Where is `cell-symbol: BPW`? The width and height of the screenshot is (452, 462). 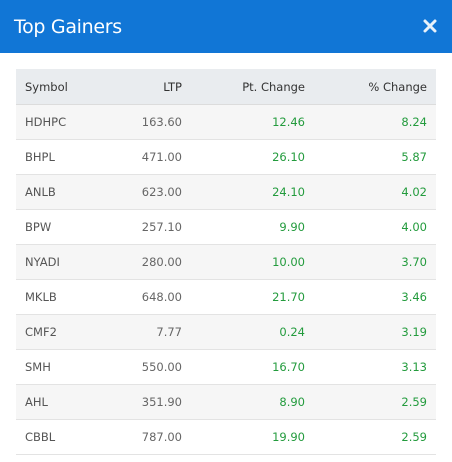
cell-symbol: BPW is located at coordinates (63, 227).